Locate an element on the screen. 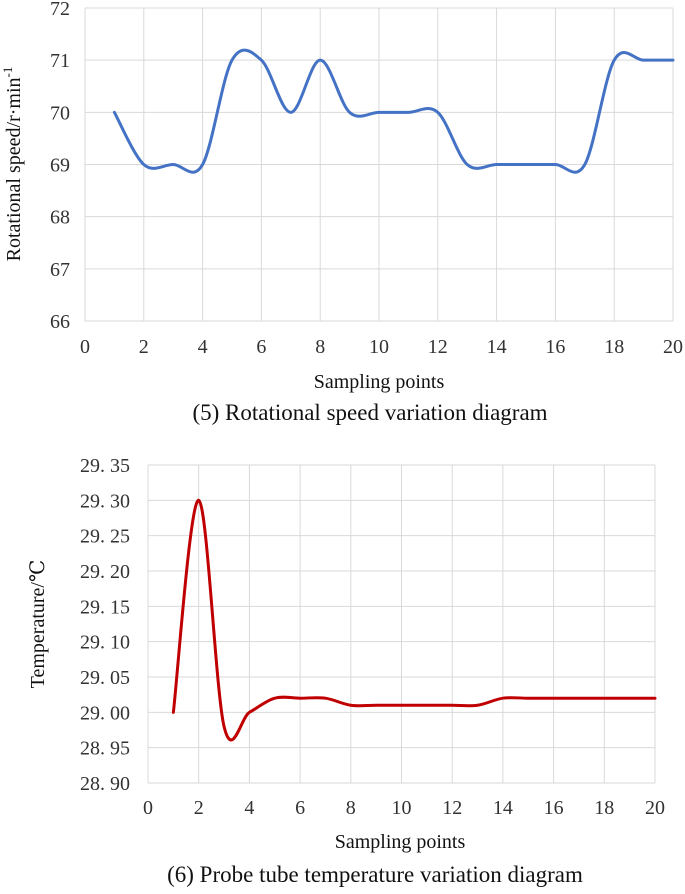 This screenshot has height=894, width=685. rotational-speed-series-line is located at coordinates (393, 111).